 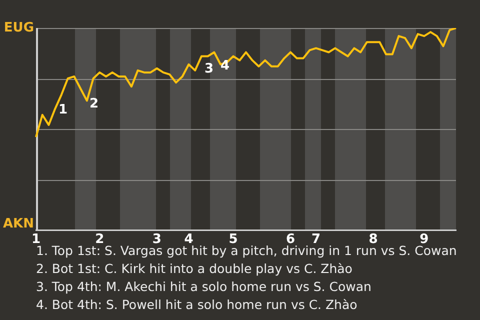 I want to click on text: EUG, so click(x=19, y=28).